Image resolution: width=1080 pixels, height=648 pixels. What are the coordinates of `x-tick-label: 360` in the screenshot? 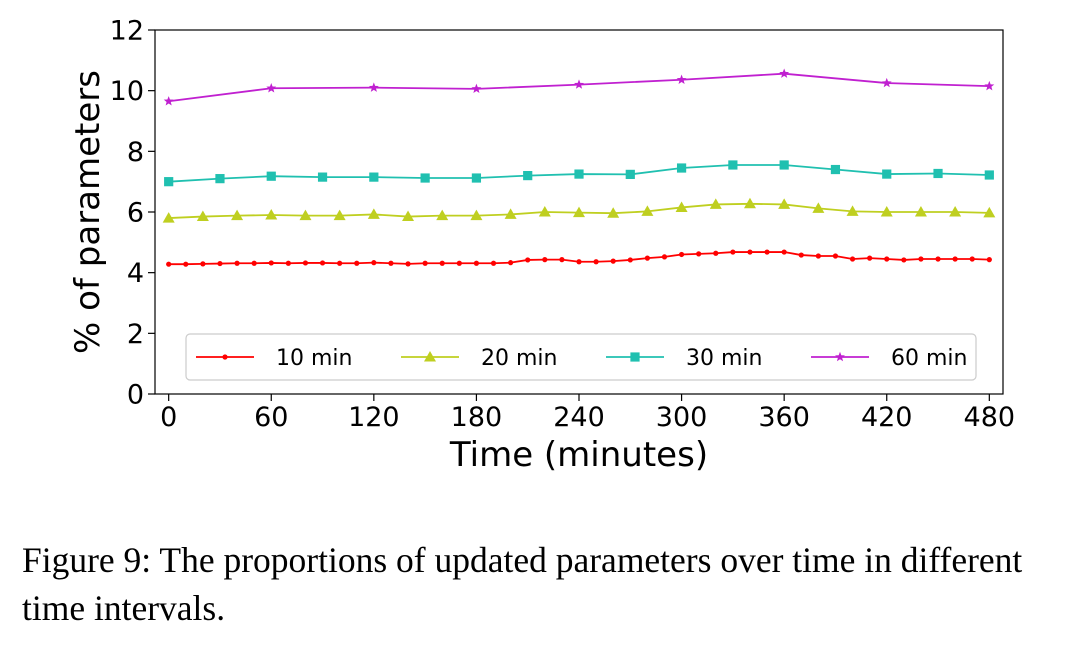 It's located at (784, 417).